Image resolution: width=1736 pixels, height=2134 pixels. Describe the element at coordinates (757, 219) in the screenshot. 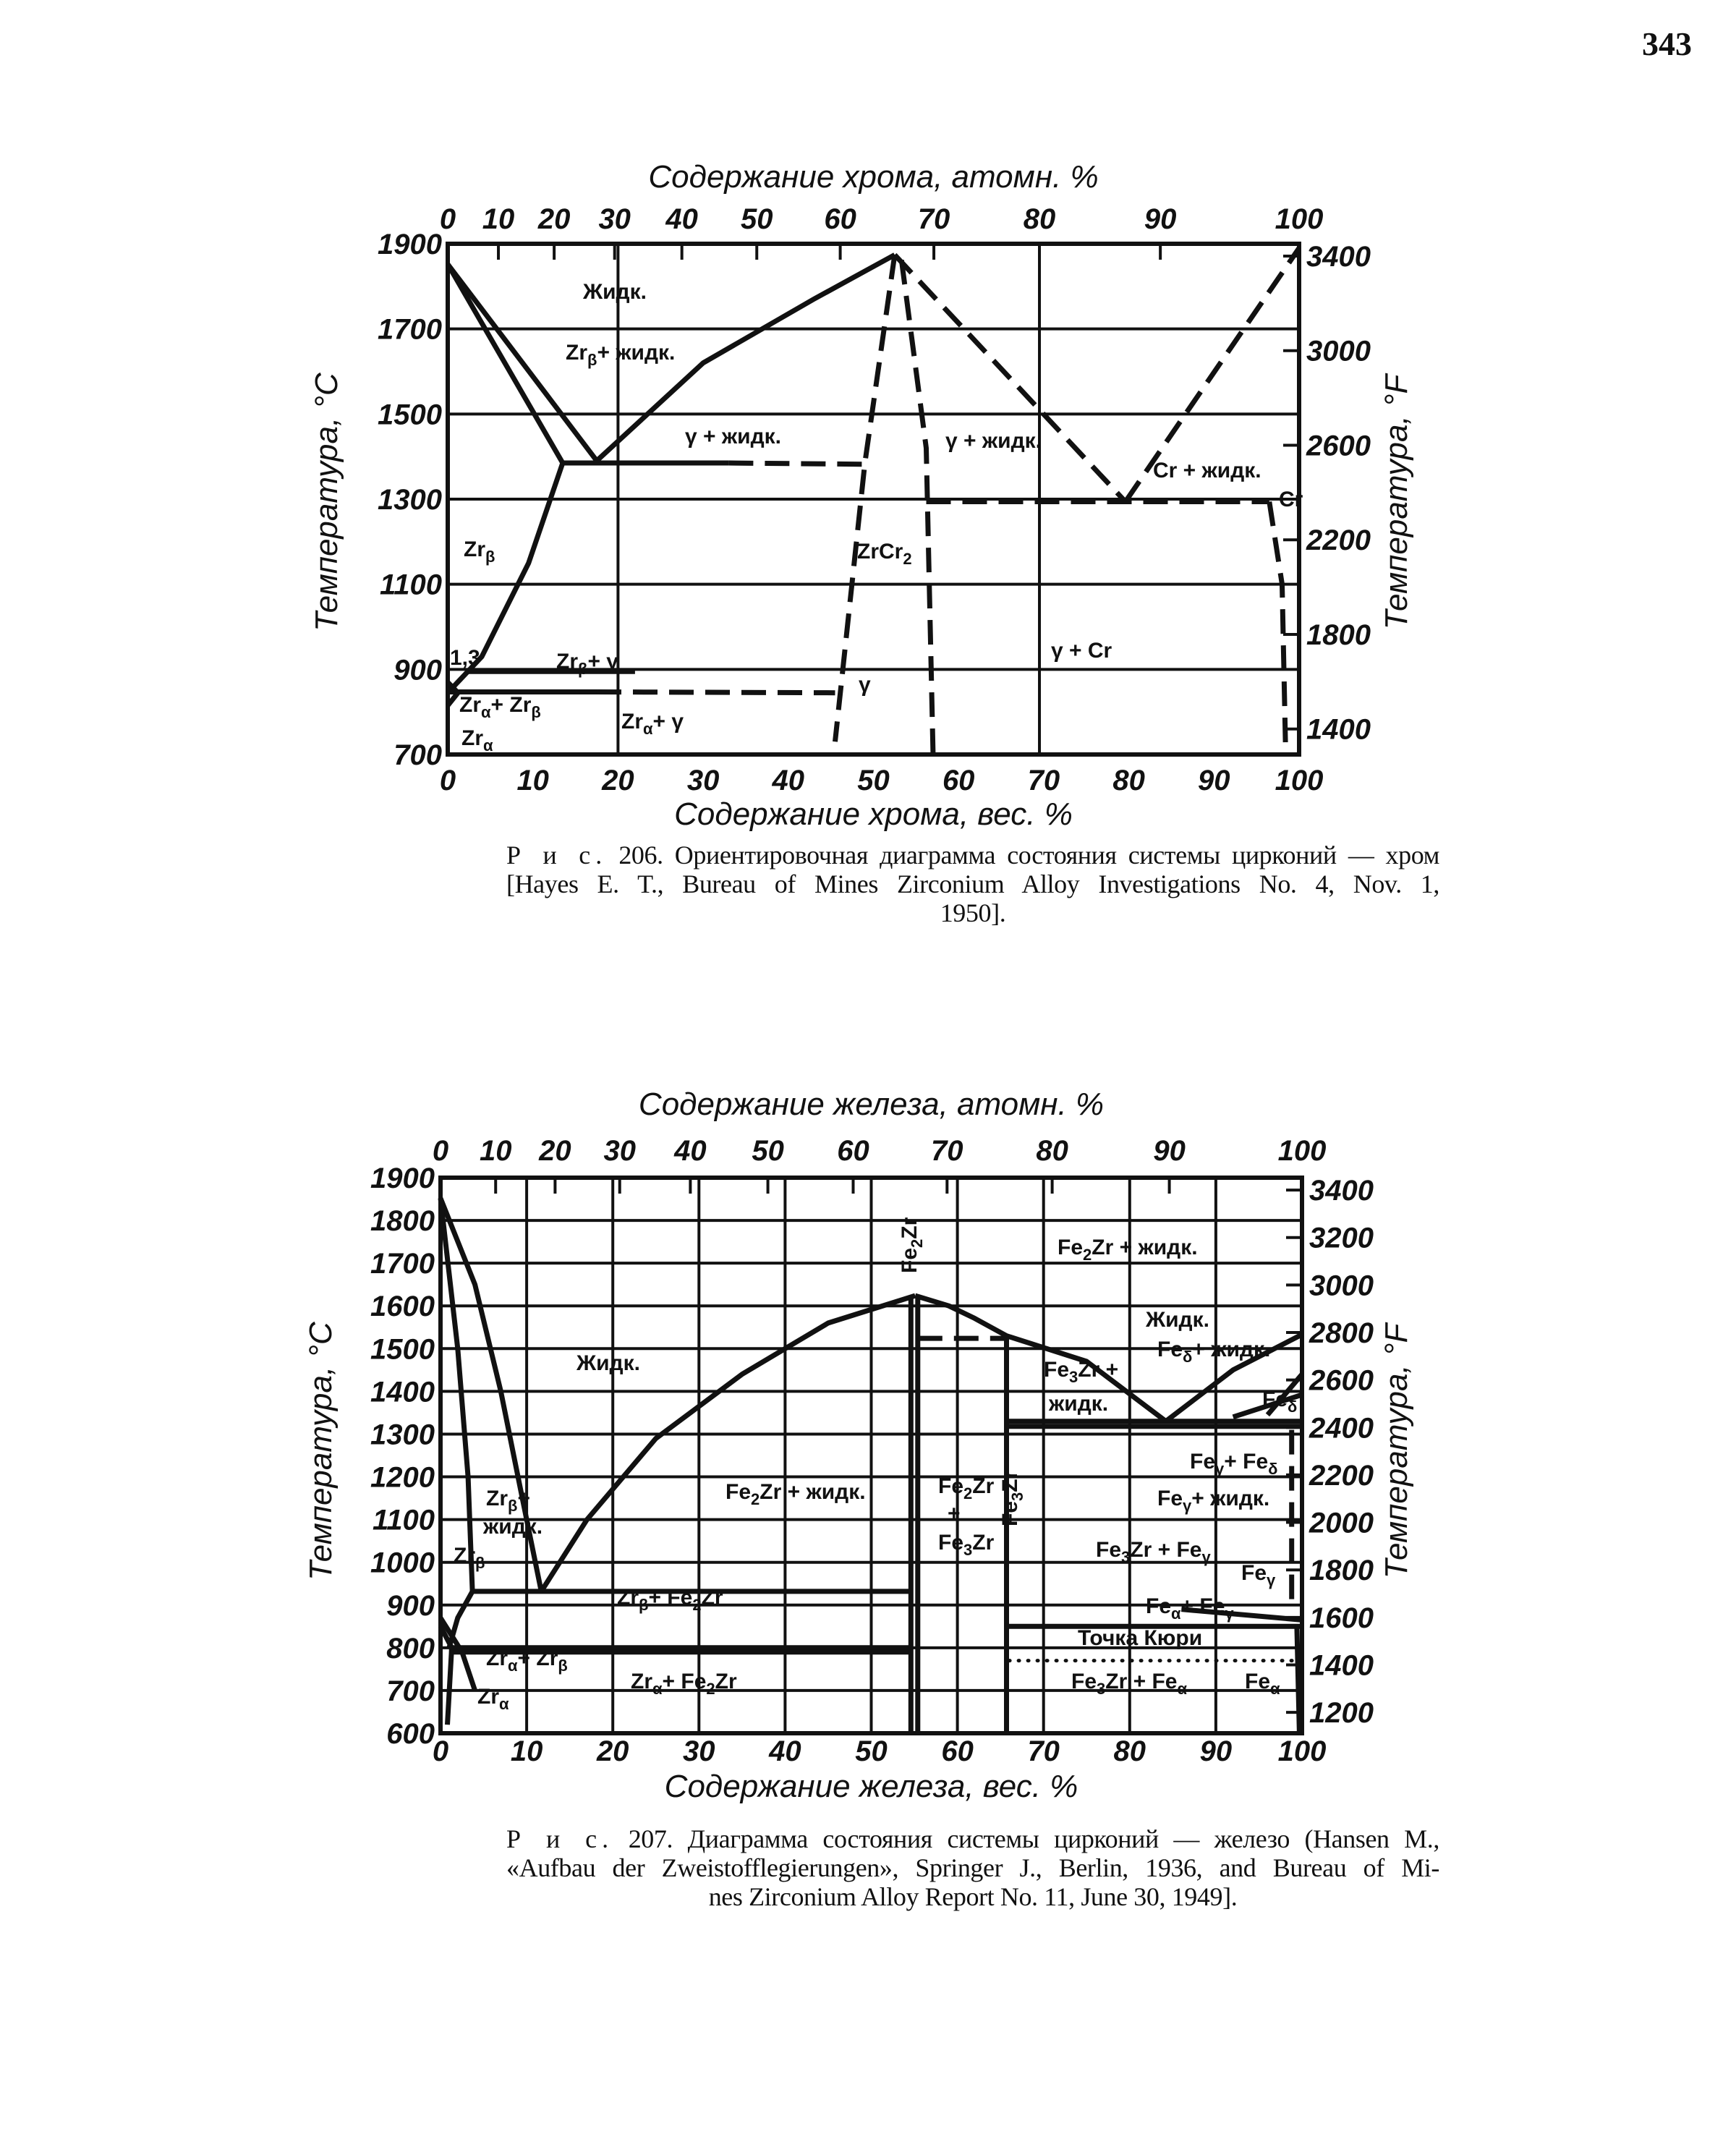

I see `x2-tick-label: 50` at that location.